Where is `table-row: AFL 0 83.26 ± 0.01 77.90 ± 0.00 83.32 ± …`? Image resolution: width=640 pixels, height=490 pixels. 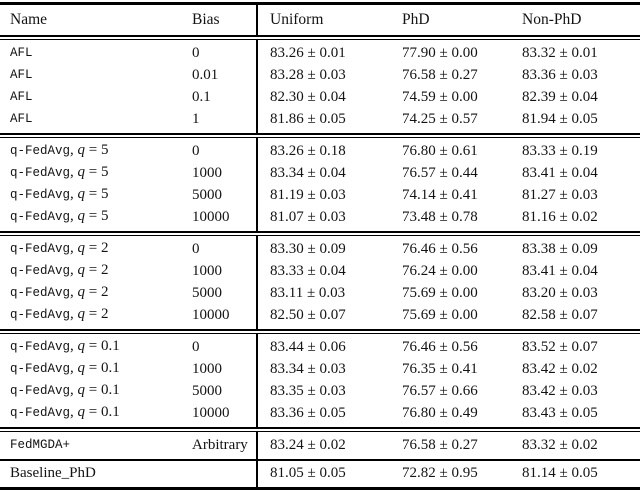 table-row: AFL 0 83.26 ± 0.01 77.90 ± 0.00 83.32 ± … is located at coordinates (320, 51).